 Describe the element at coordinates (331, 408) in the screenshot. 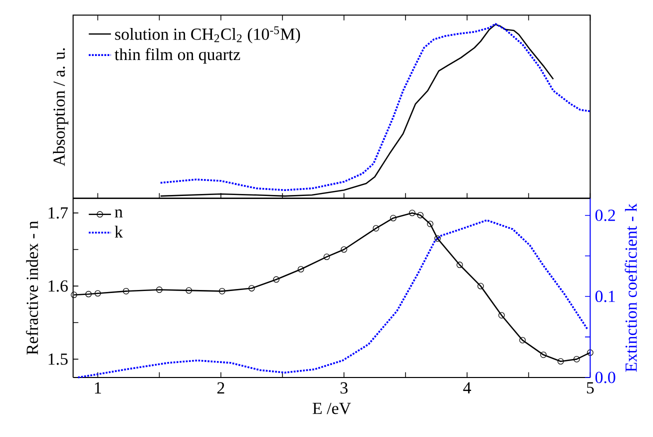

I see `x-axis-title: E /eV` at that location.